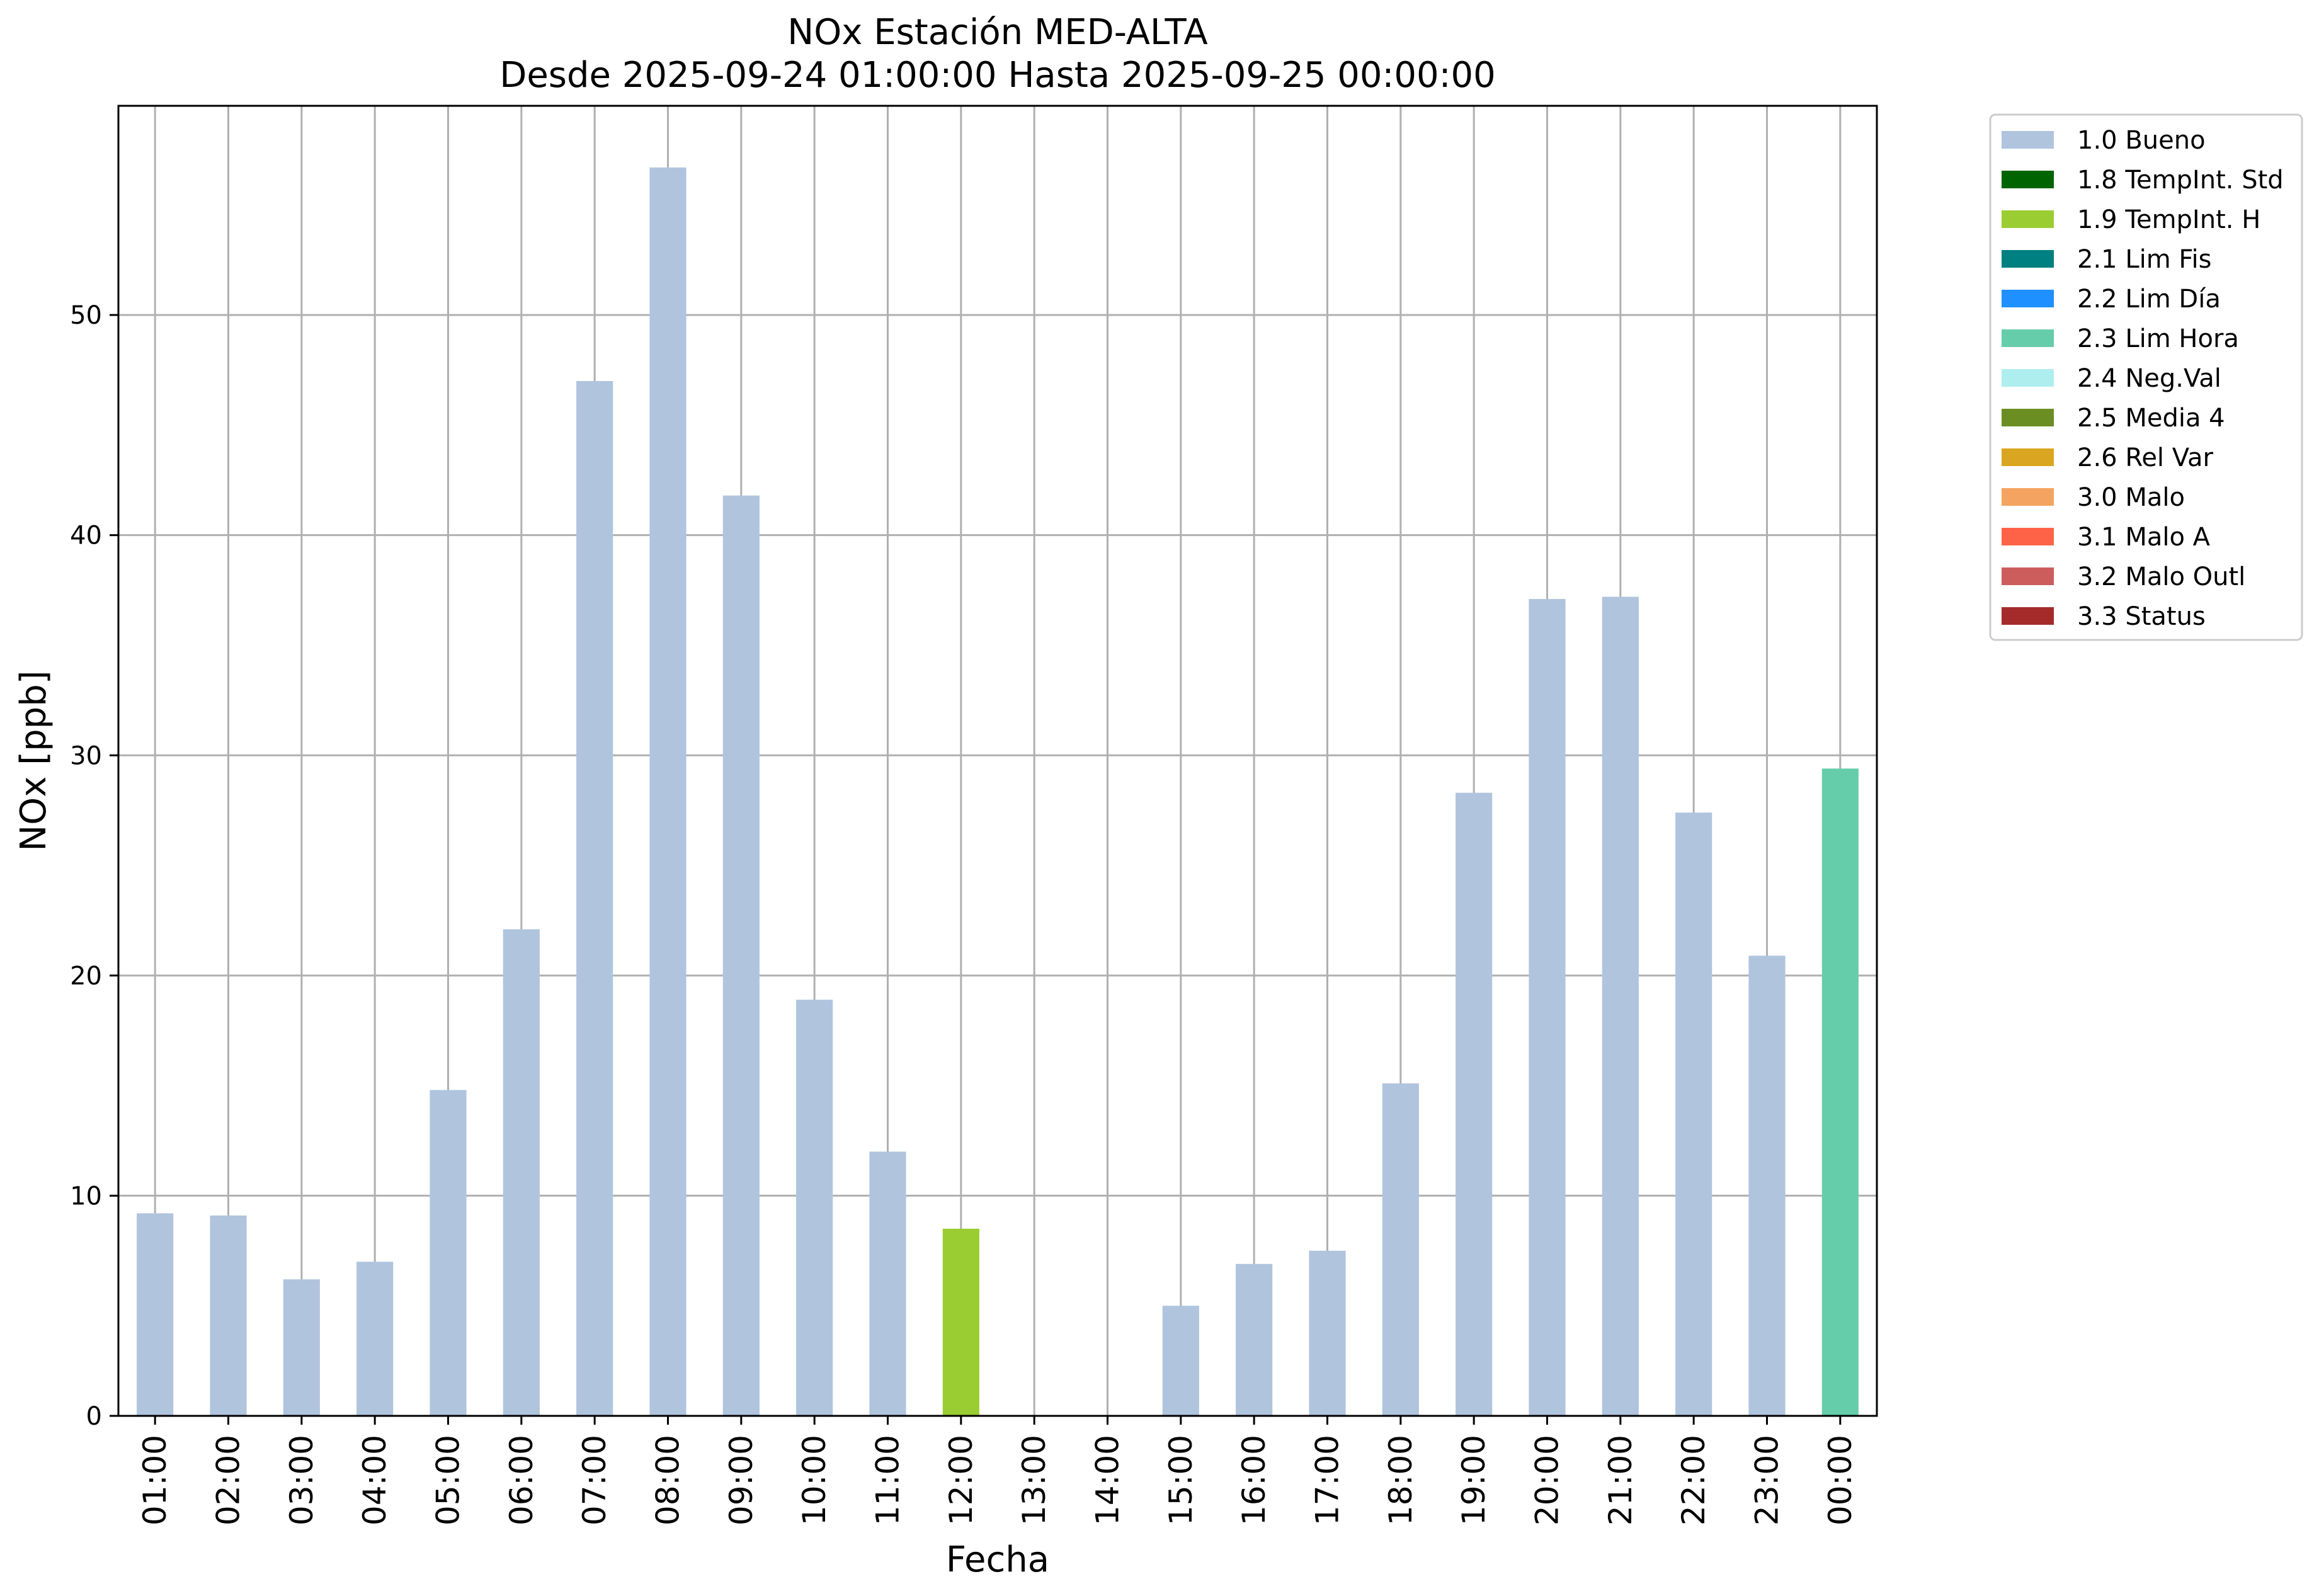 The height and width of the screenshot is (1596, 2319). Describe the element at coordinates (1474, 1480) in the screenshot. I see `x-tick-label: 19:00` at that location.